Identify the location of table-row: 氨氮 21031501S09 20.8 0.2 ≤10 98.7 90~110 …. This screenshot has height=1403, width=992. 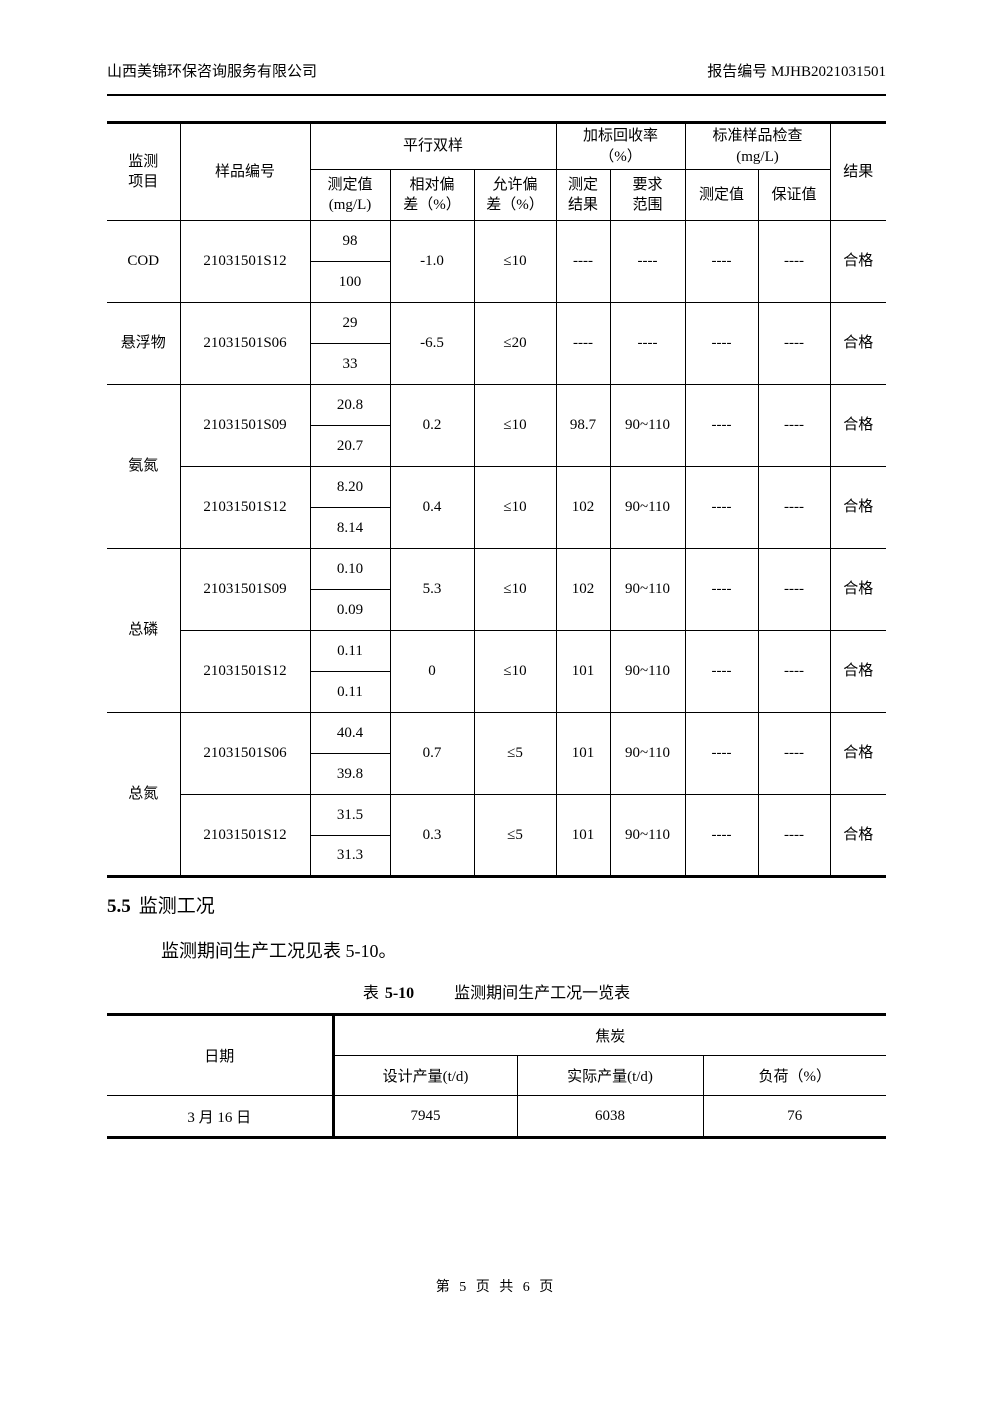
(496, 466).